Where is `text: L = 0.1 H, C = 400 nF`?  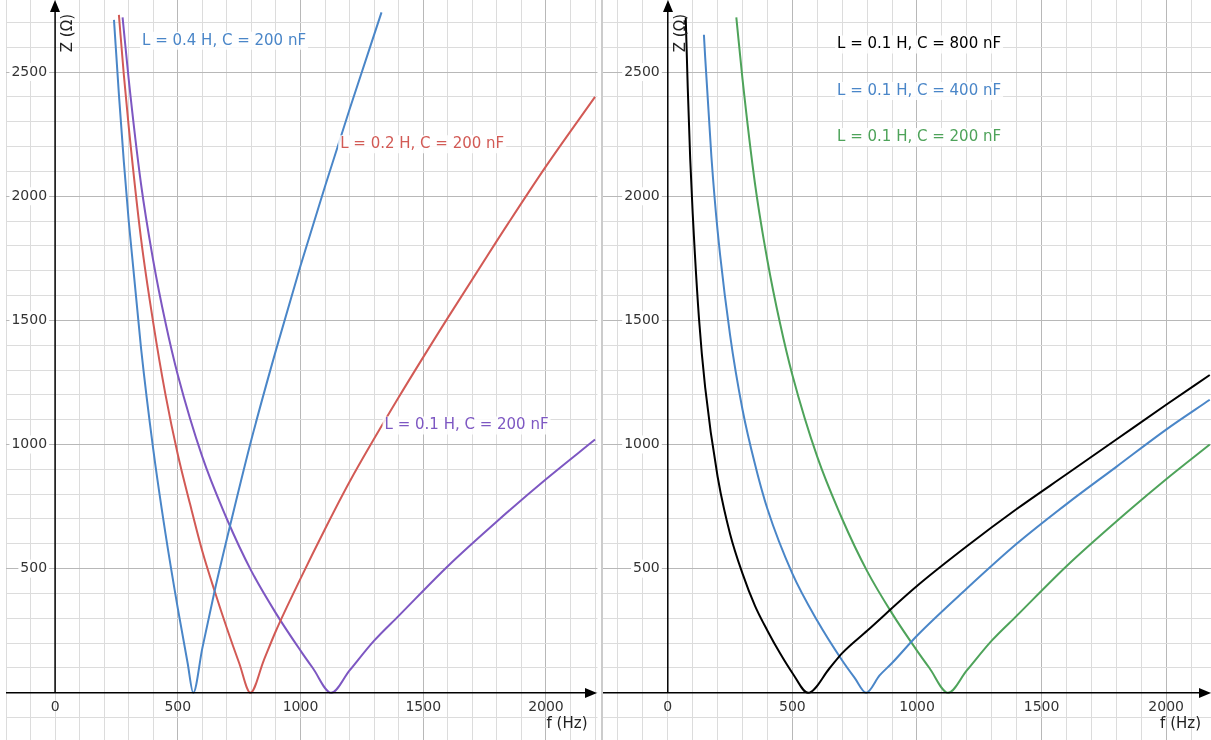
text: L = 0.1 H, C = 400 nF is located at coordinates (919, 89).